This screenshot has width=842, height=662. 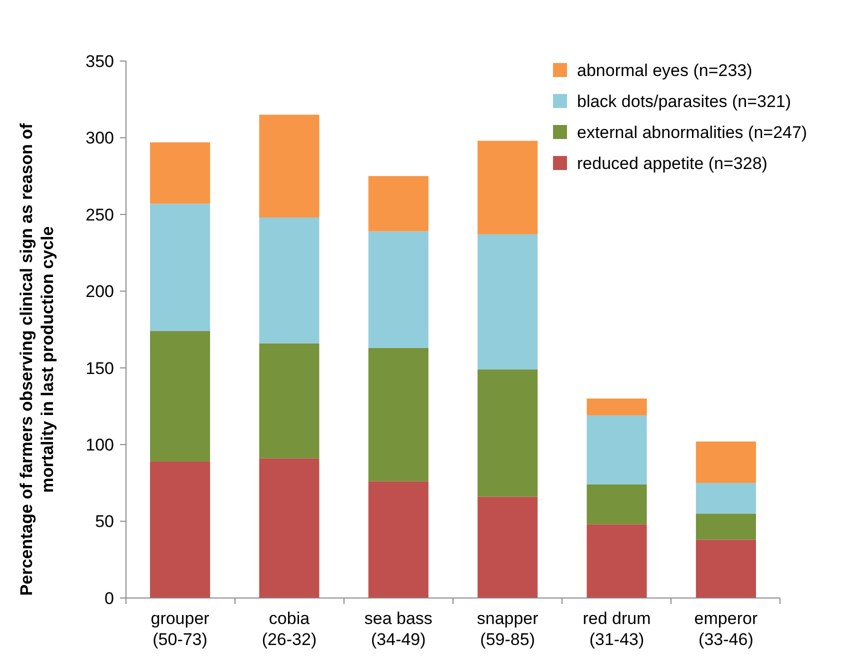 I want to click on legend-label: reduced appetite (n=328), so click(x=672, y=163).